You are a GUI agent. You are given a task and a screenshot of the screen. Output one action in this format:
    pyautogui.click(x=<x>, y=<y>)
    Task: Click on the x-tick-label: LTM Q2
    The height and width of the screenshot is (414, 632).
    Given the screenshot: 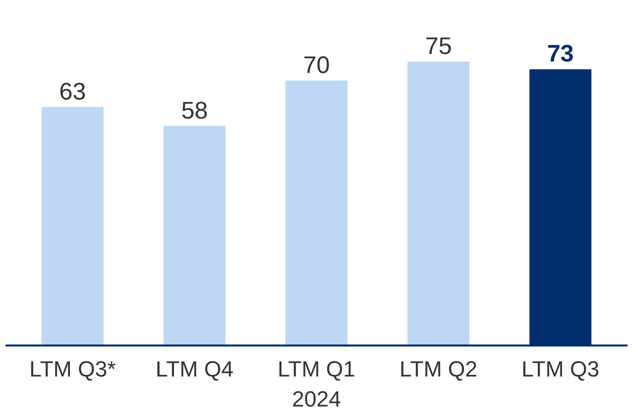 What is the action you would take?
    pyautogui.click(x=439, y=369)
    